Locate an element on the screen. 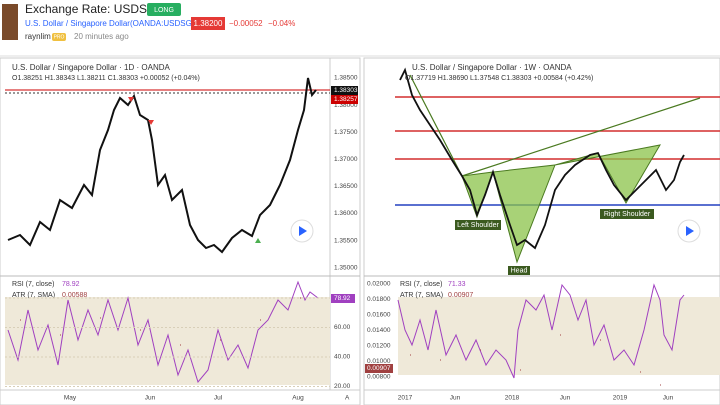 The height and width of the screenshot is (405, 720). indicator-tick: 0.01400 is located at coordinates (379, 330).